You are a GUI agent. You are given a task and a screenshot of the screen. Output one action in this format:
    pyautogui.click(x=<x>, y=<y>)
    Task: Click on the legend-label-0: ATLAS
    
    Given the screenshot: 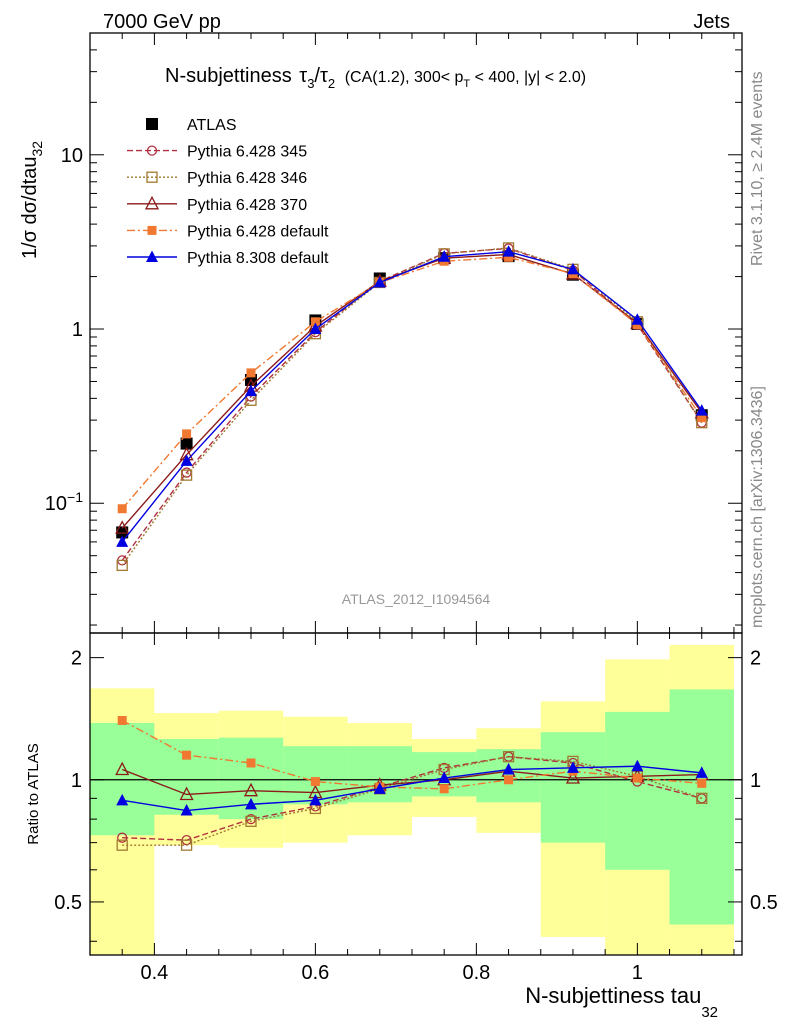 What is the action you would take?
    pyautogui.click(x=212, y=125)
    